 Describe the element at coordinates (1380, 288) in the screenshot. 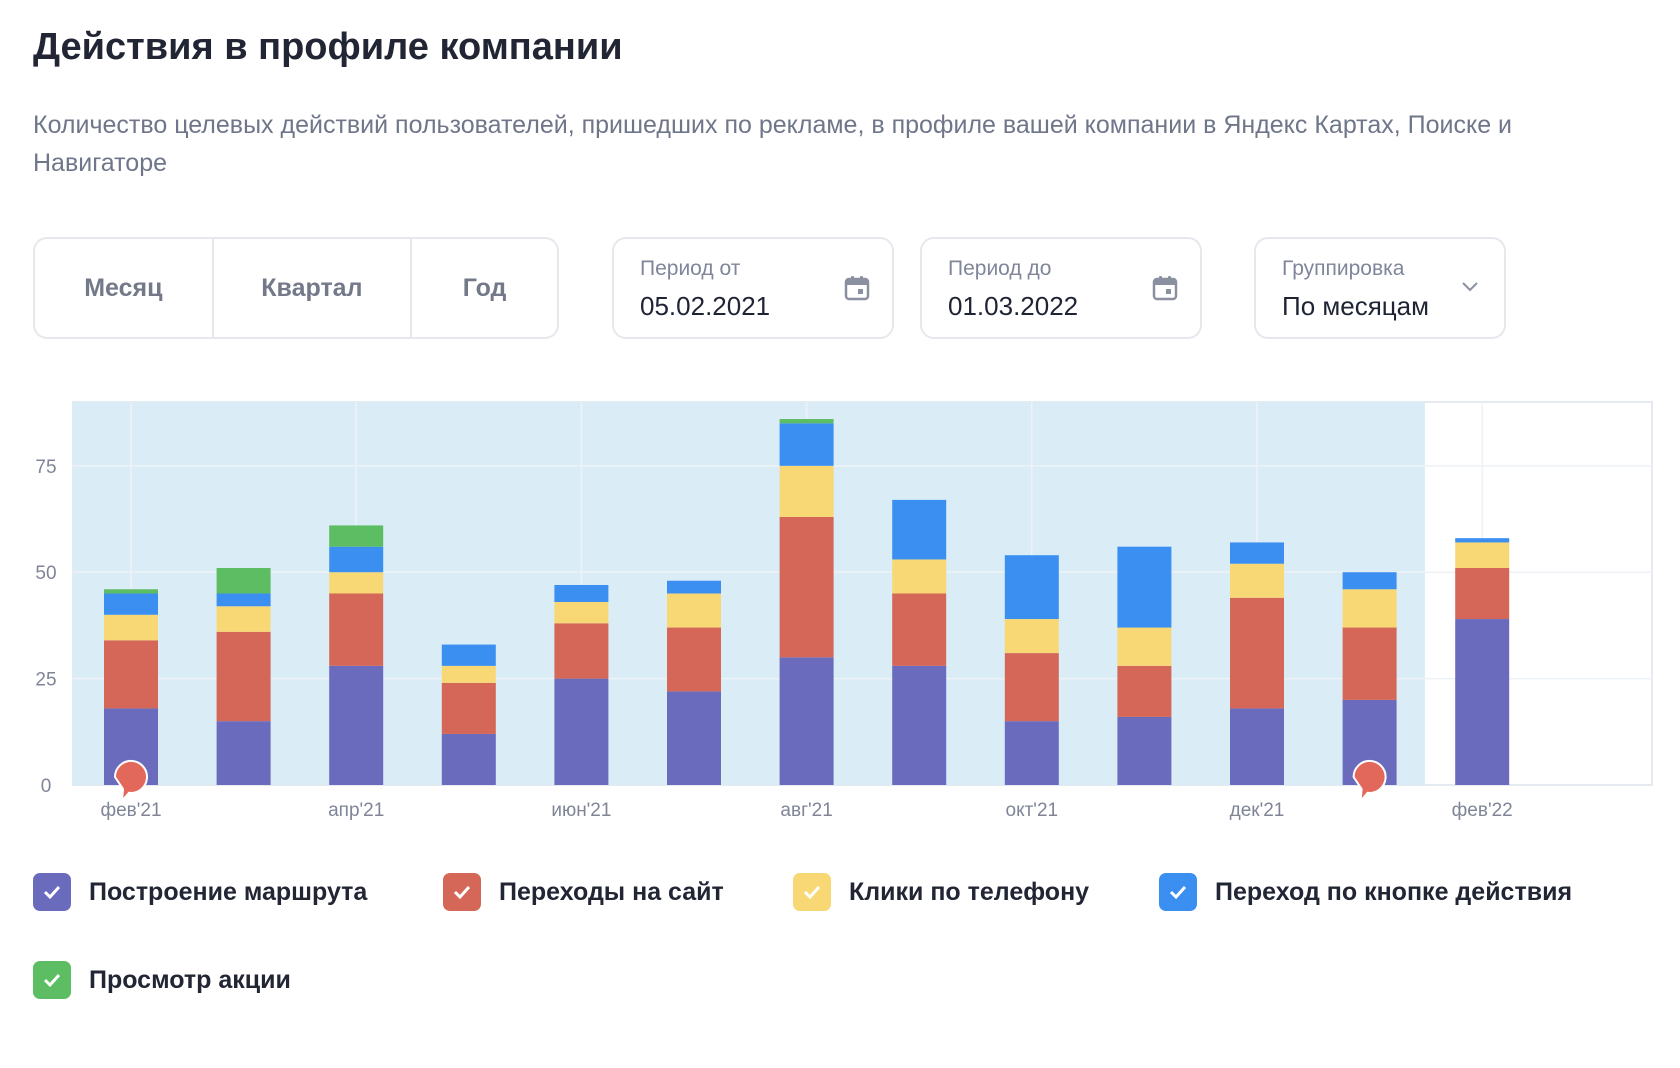

I see `grouping-select: Группировка По месяцам` at that location.